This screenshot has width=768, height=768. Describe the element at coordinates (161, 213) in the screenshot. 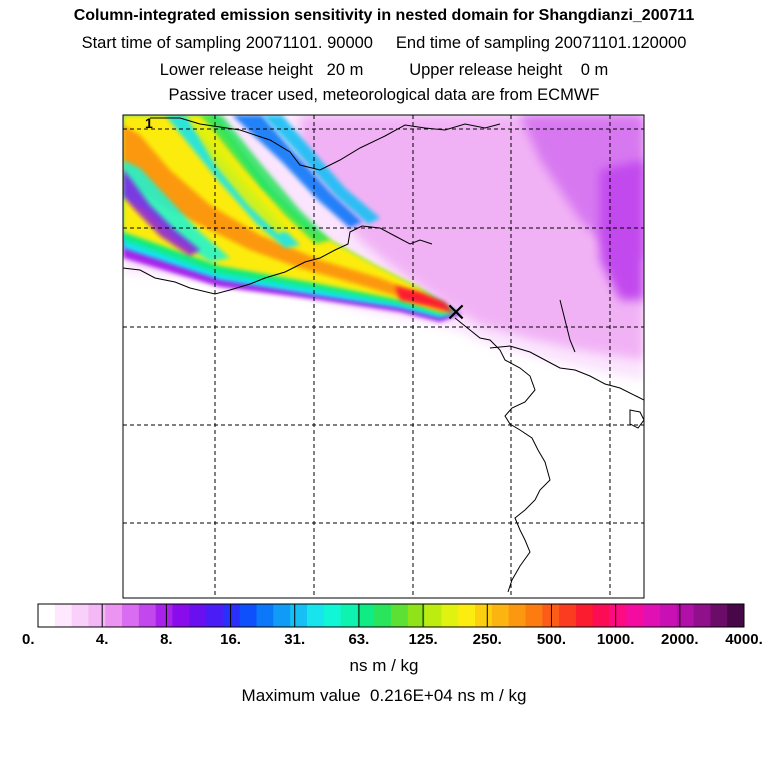

I see `streak-purple-edge` at that location.